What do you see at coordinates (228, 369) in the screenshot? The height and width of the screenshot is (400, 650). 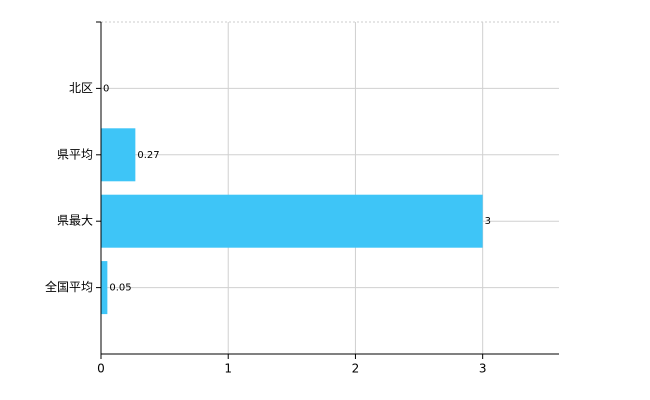 I see `x-tick-label: 1` at bounding box center [228, 369].